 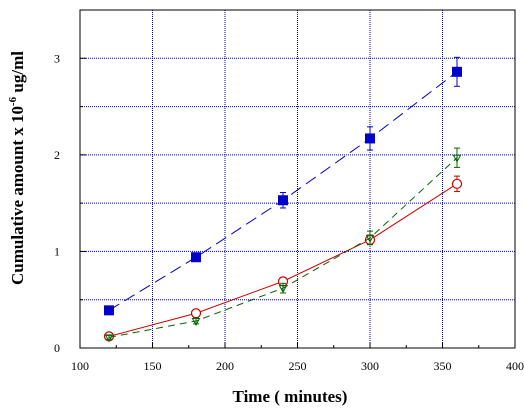 What do you see at coordinates (57, 155) in the screenshot?
I see `y-tick-label: 2` at bounding box center [57, 155].